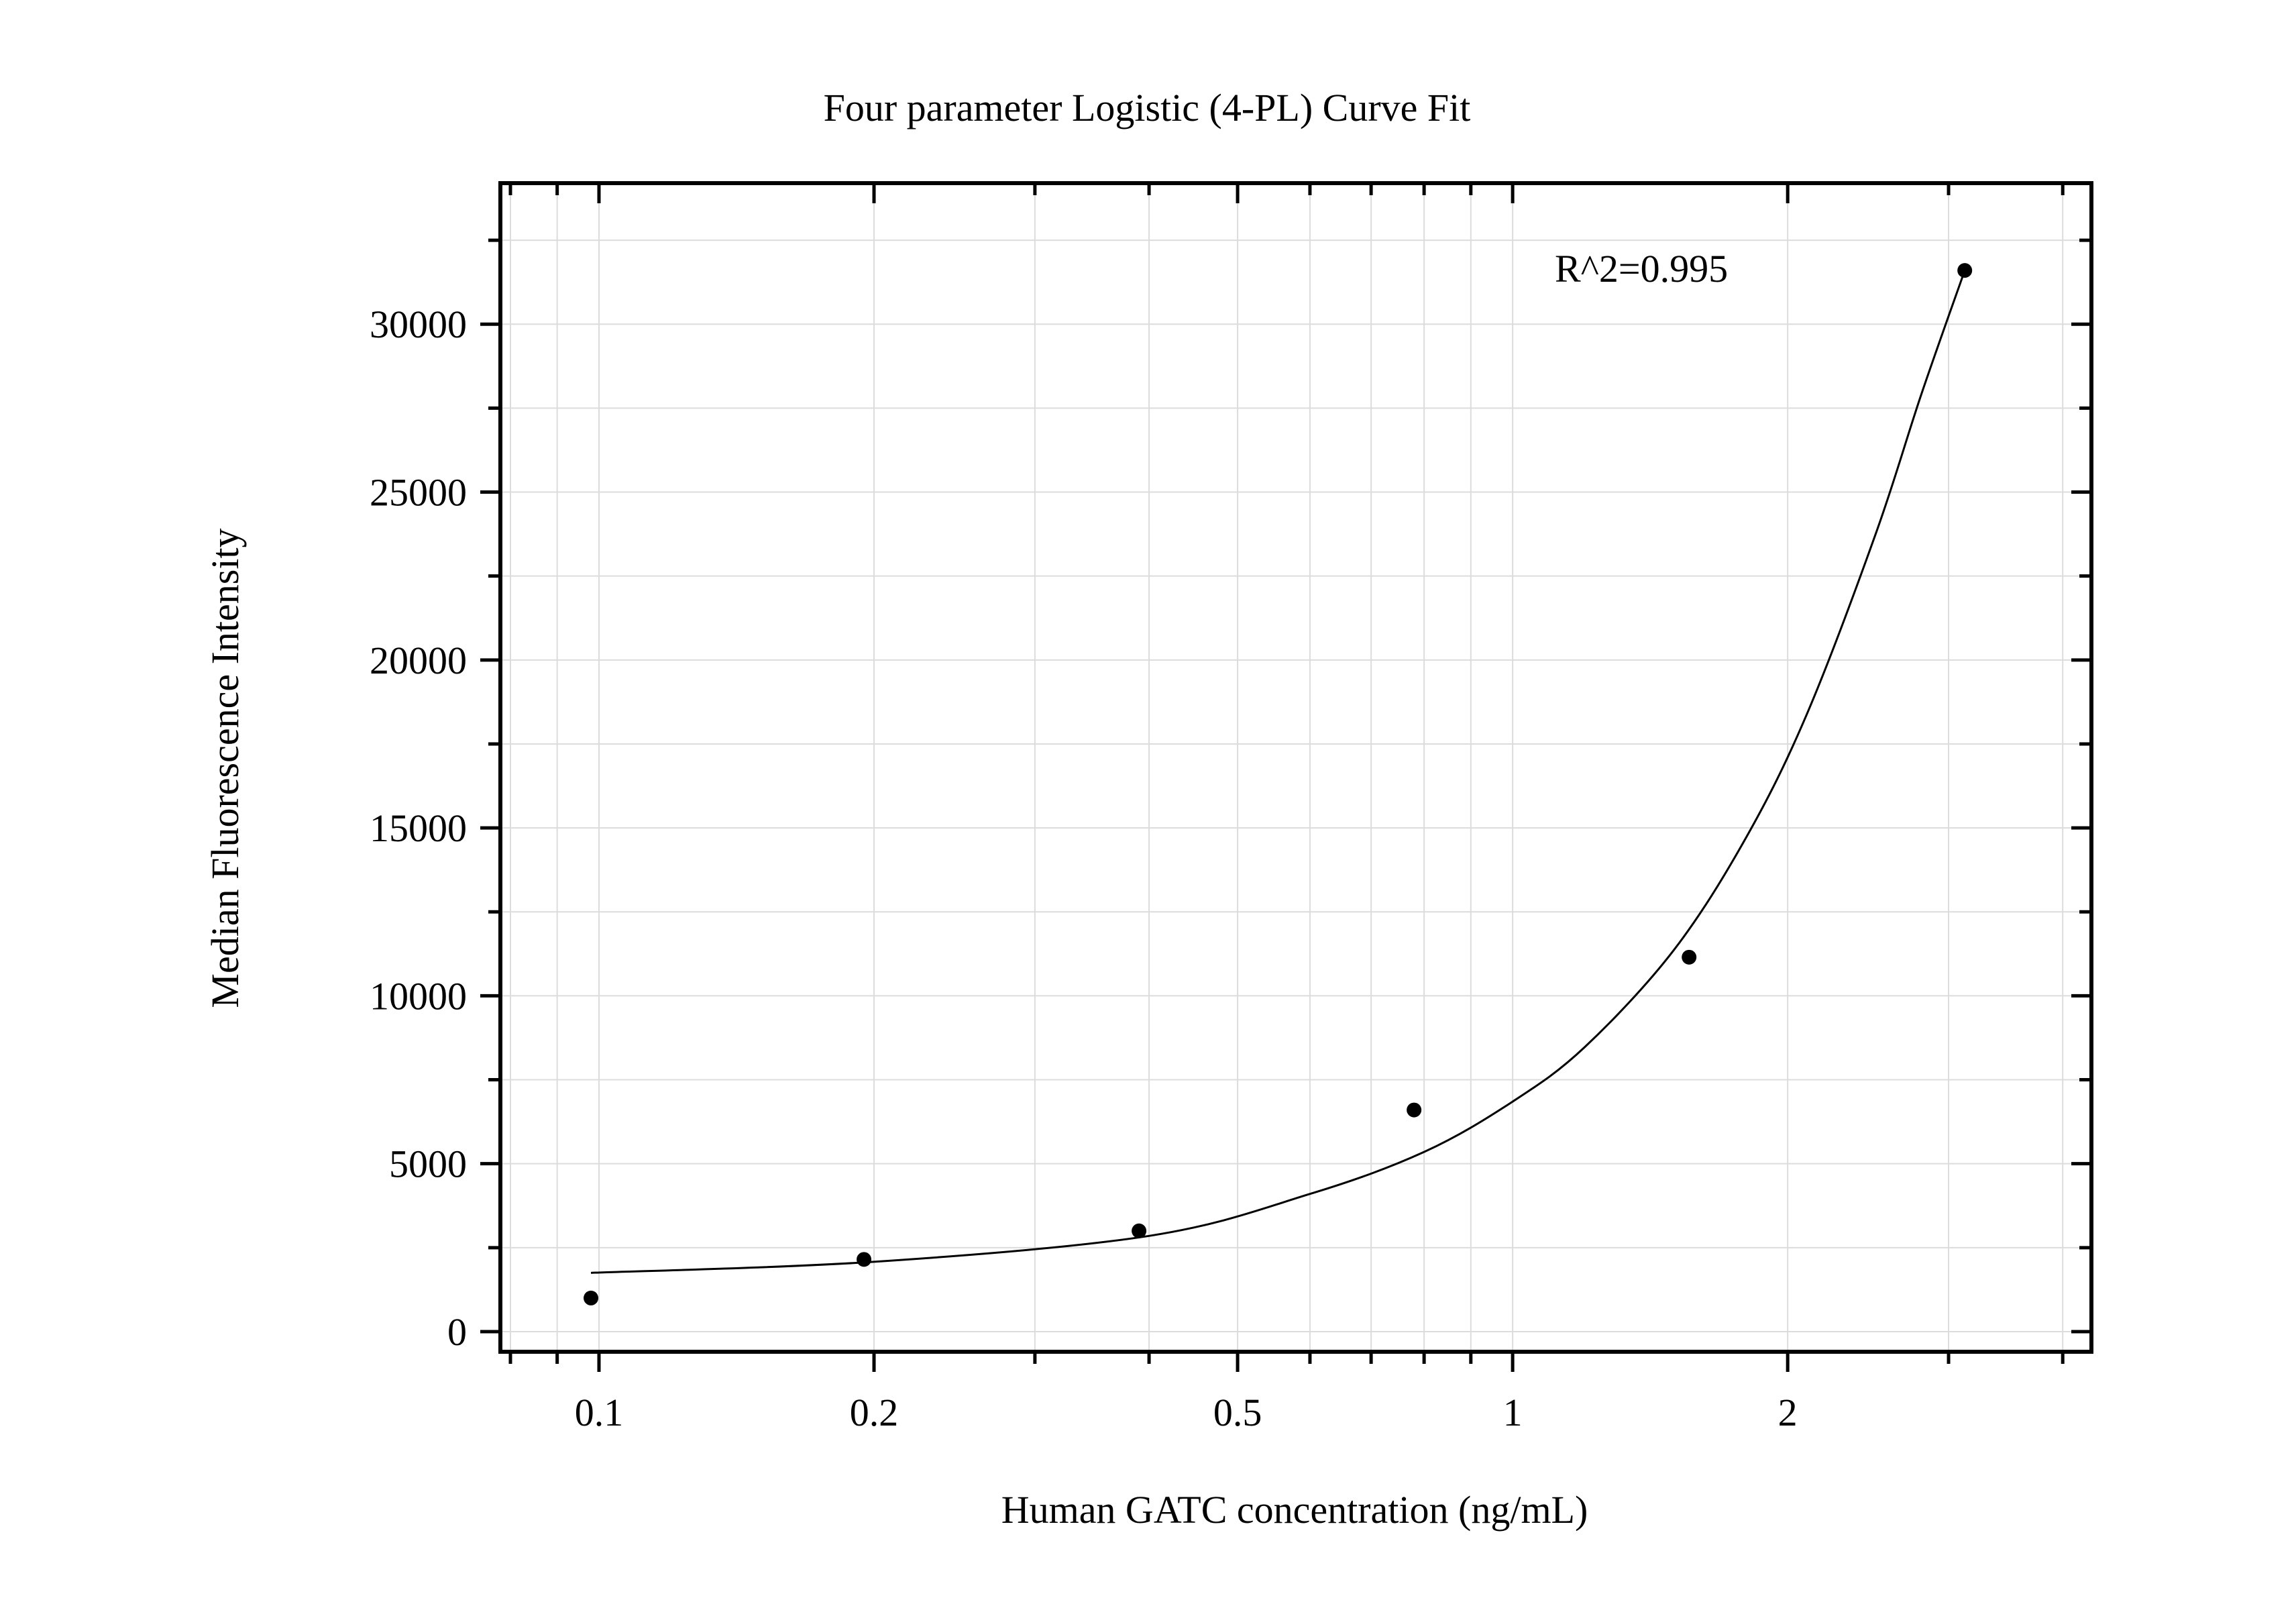 The width and height of the screenshot is (2296, 1604). Describe the element at coordinates (428, 1164) in the screenshot. I see `y-tick-label: 5000` at that location.